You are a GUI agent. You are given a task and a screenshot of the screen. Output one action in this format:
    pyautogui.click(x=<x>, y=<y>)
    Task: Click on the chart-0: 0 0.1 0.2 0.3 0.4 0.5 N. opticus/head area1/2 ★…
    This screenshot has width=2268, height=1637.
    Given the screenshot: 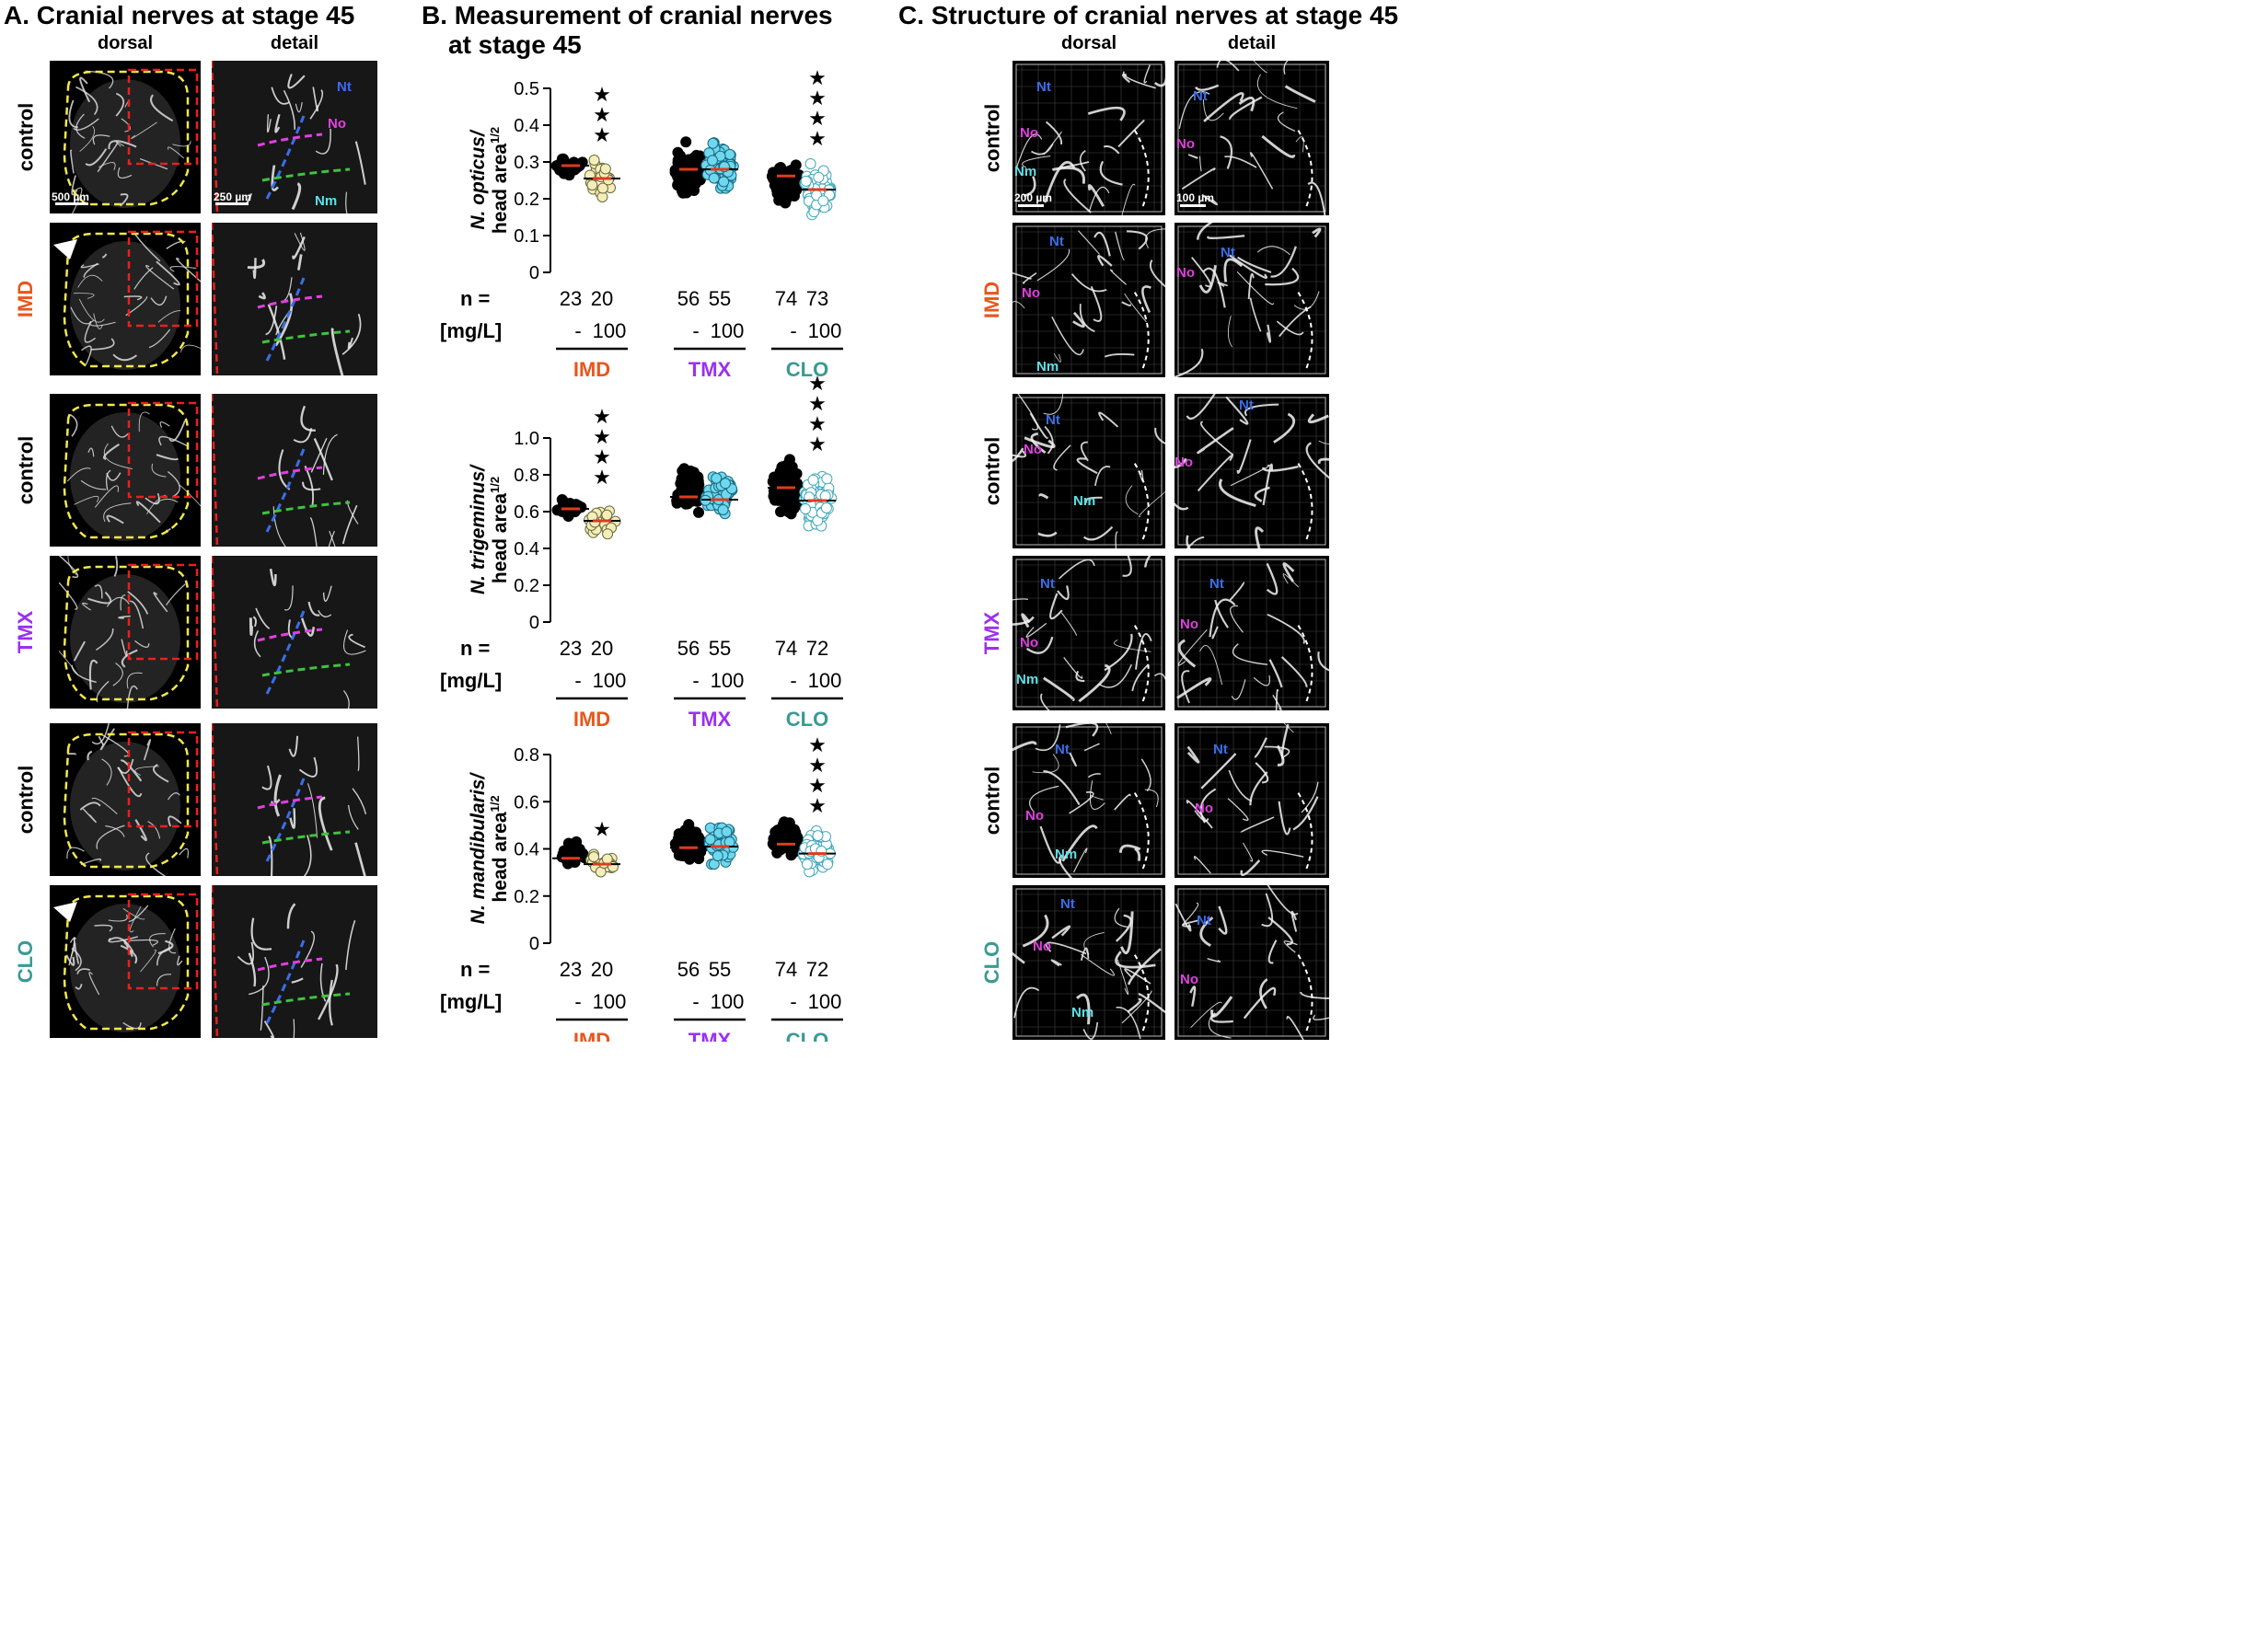 What is the action you would take?
    pyautogui.click(x=641, y=224)
    